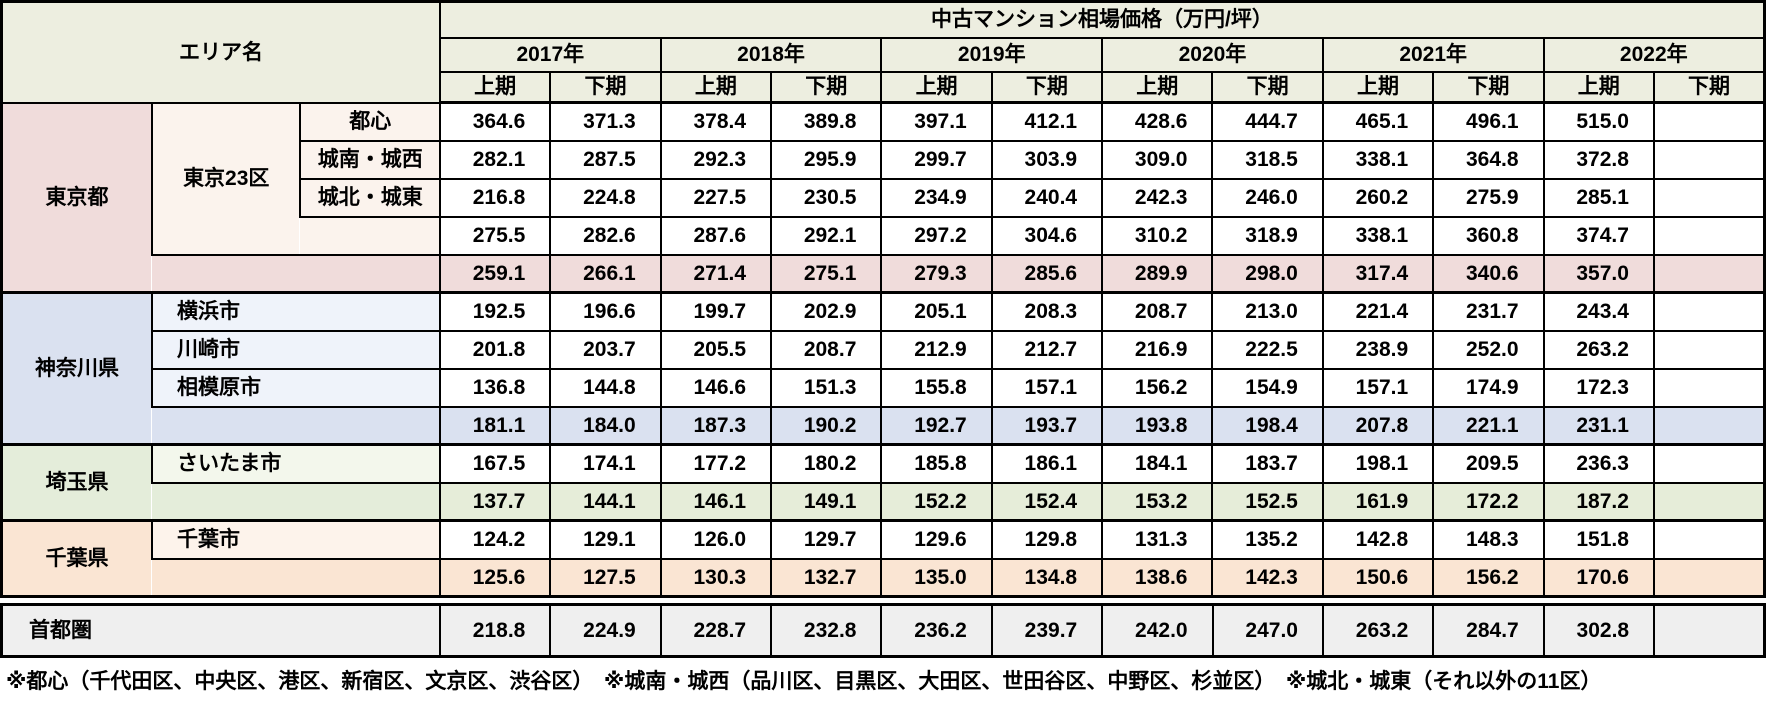  I want to click on value-cell: 259.1, so click(495, 273).